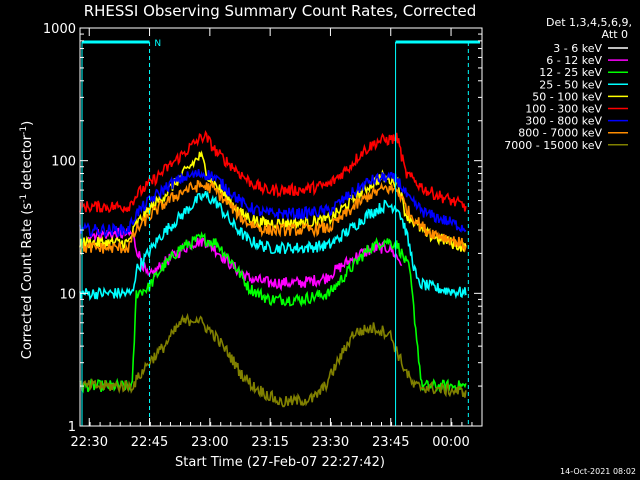 This screenshot has width=640, height=480. I want to click on legend-label-1: 6 - 12 keV, so click(574, 60).